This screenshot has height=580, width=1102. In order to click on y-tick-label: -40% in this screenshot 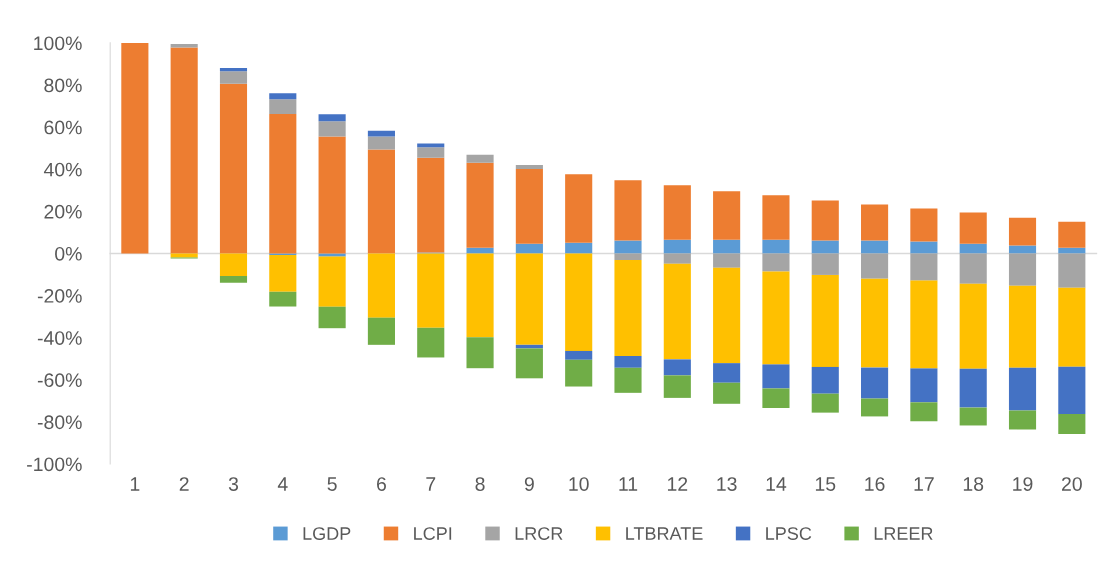, I will do `click(59, 338)`.